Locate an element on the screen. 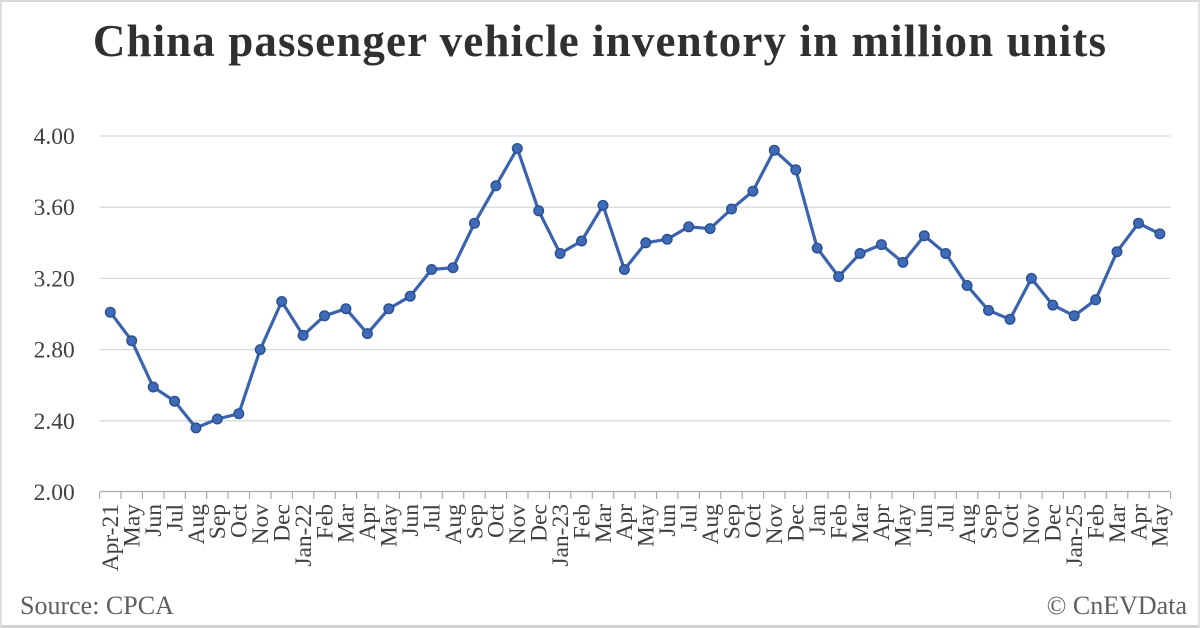 The image size is (1200, 628). svg-text: Jan-25 is located at coordinates (1075, 535).